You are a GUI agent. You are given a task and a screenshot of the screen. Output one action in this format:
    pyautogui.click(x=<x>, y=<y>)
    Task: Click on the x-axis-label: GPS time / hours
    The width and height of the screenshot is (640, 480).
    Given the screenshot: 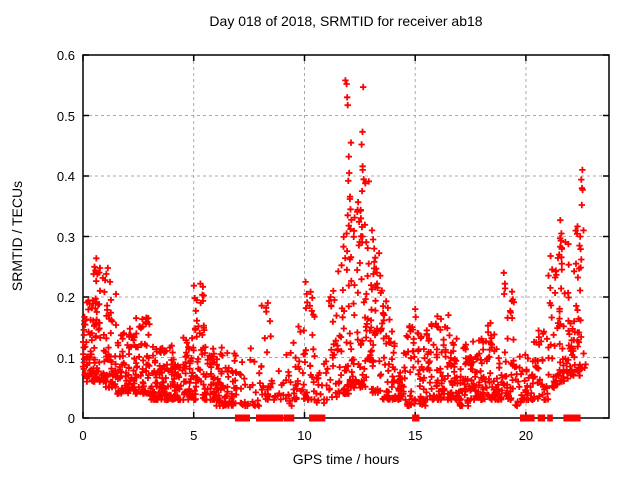 What is the action you would take?
    pyautogui.click(x=346, y=459)
    